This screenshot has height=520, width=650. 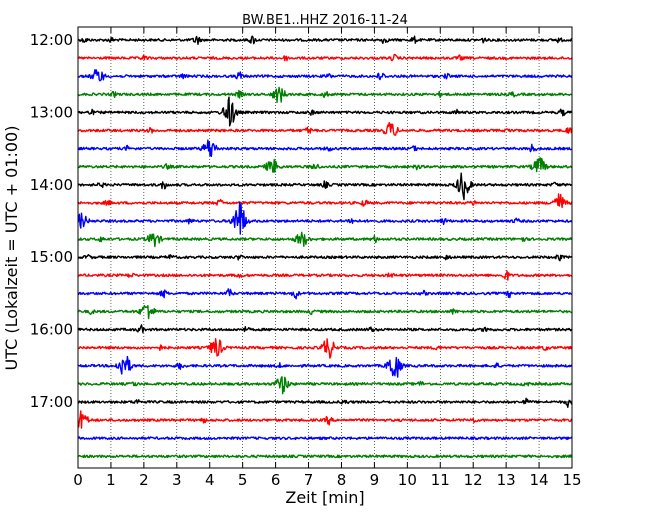 I want to click on y-tick-labels: 12:00 13:00 14:00 15:00 16:00 17:00, so click(x=51, y=221).